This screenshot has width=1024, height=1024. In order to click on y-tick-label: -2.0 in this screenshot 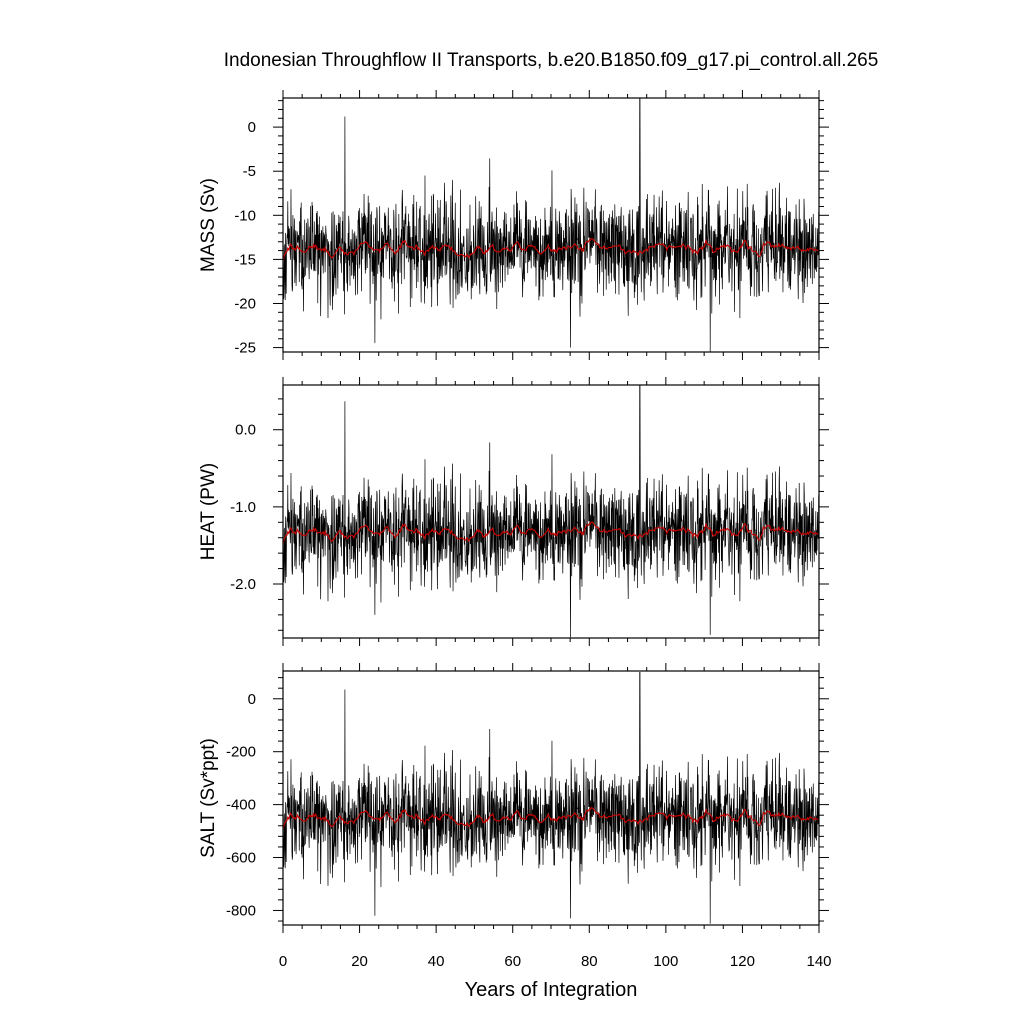, I will do `click(243, 584)`.